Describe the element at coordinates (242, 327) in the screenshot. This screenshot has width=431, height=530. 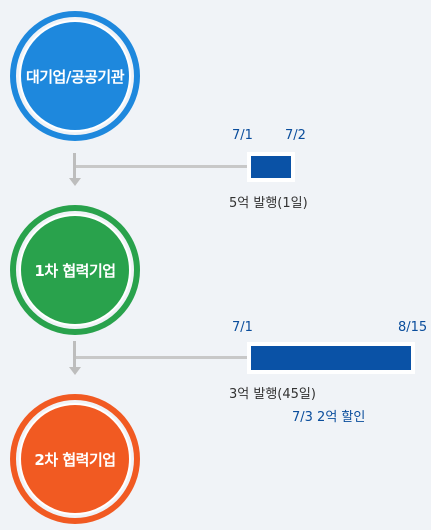
I see `payment2-start-date: 7/1` at that location.